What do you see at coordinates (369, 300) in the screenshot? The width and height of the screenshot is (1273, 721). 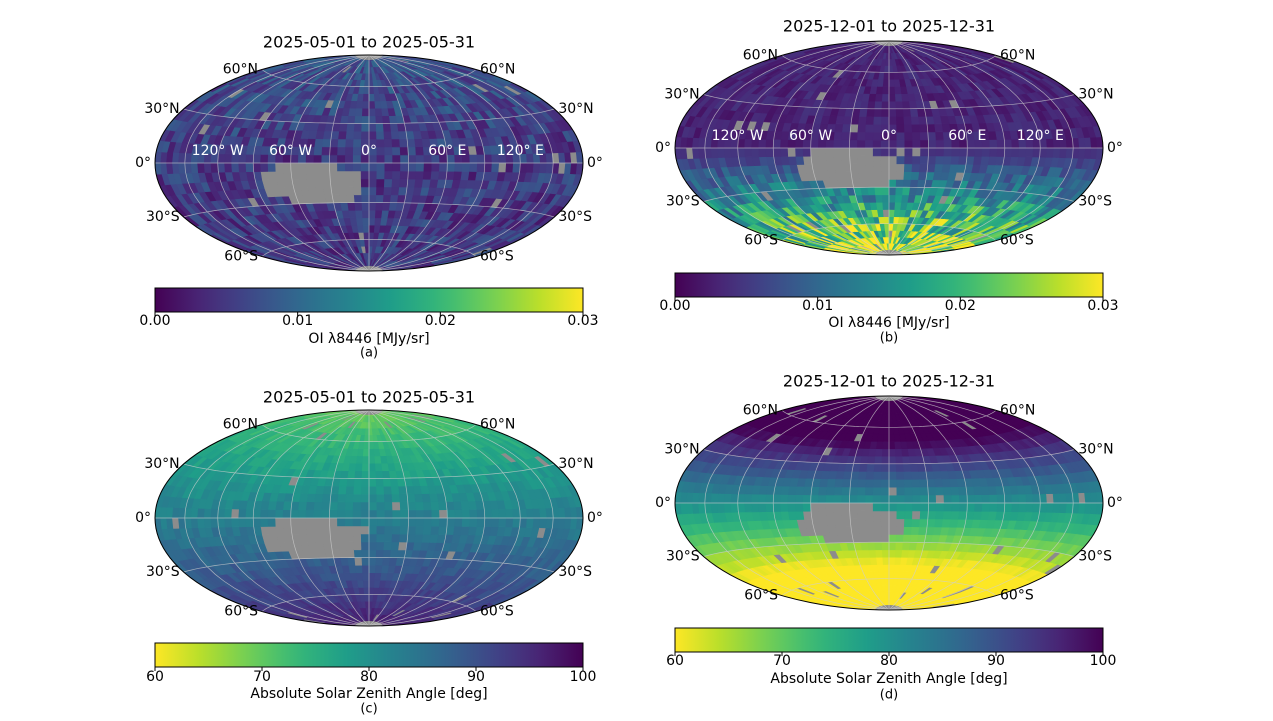 I see `colorbar-gradient` at bounding box center [369, 300].